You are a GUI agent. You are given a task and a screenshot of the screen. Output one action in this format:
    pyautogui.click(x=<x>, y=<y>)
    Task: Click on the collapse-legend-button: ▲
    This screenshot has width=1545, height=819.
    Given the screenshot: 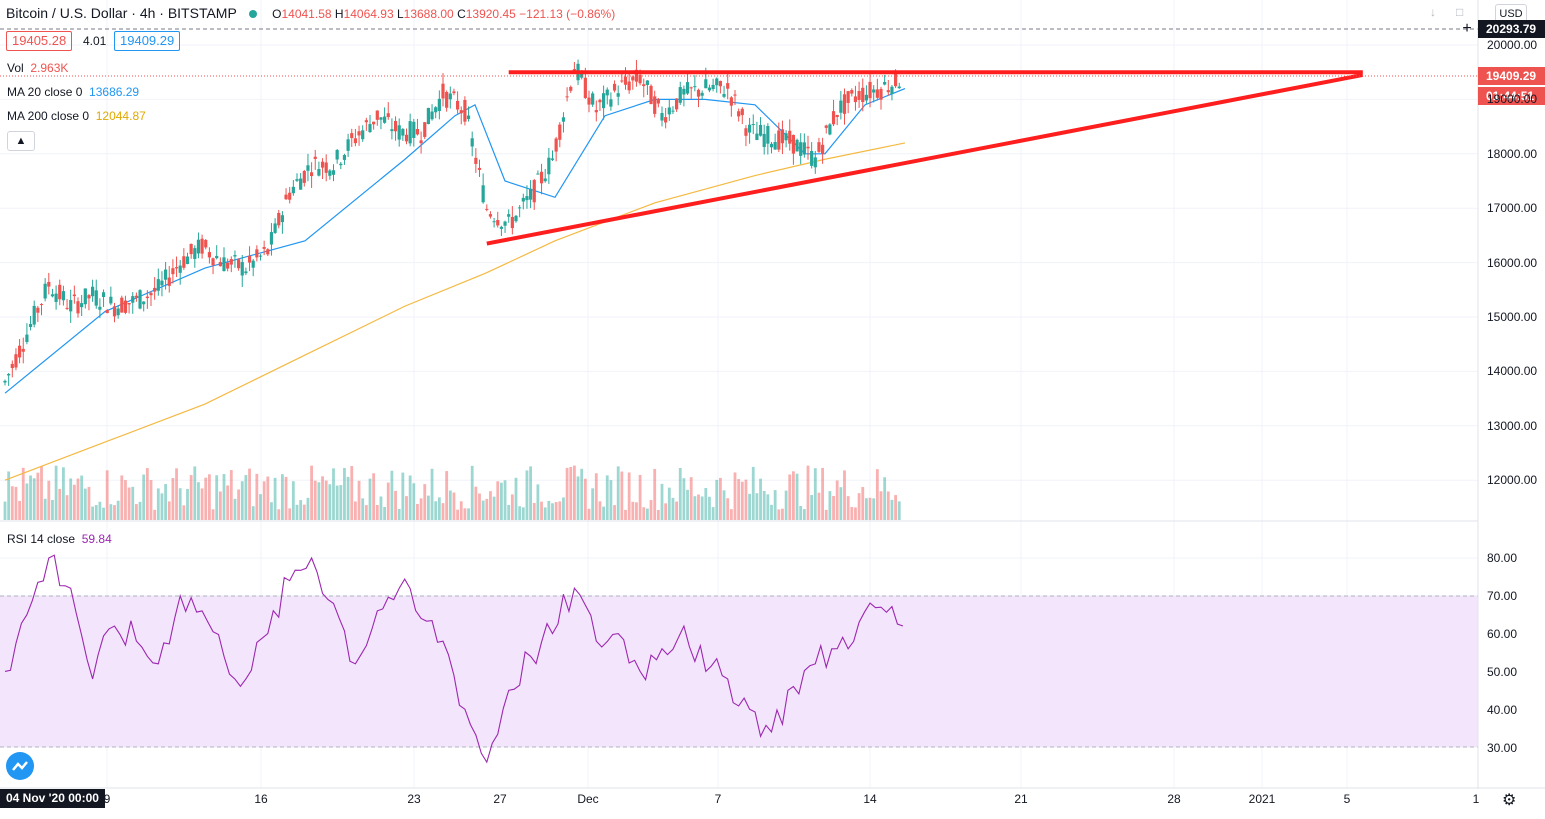 What is the action you would take?
    pyautogui.click(x=21, y=141)
    